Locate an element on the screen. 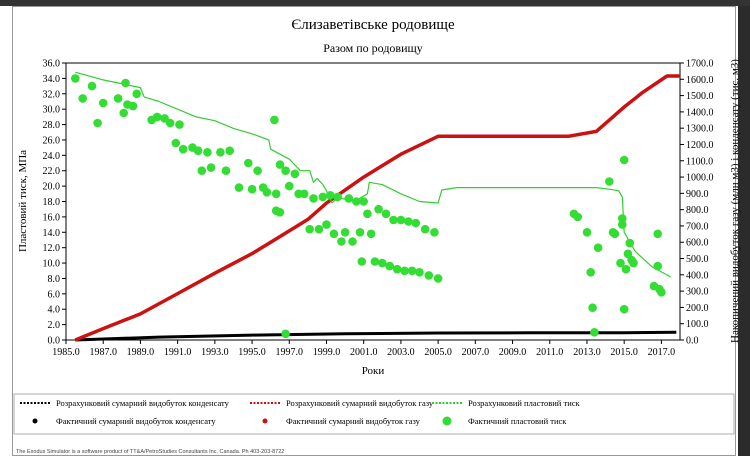  x-tick-label: 2007.0 is located at coordinates (476, 352).